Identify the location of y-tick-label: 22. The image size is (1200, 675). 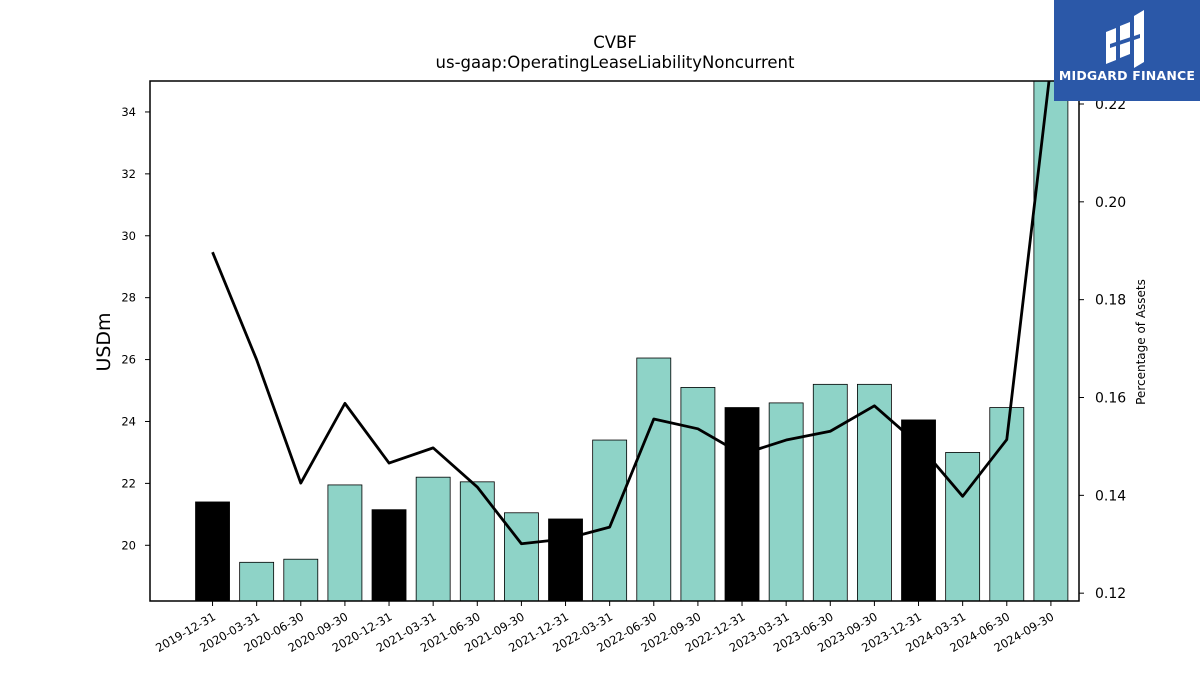
(128, 483).